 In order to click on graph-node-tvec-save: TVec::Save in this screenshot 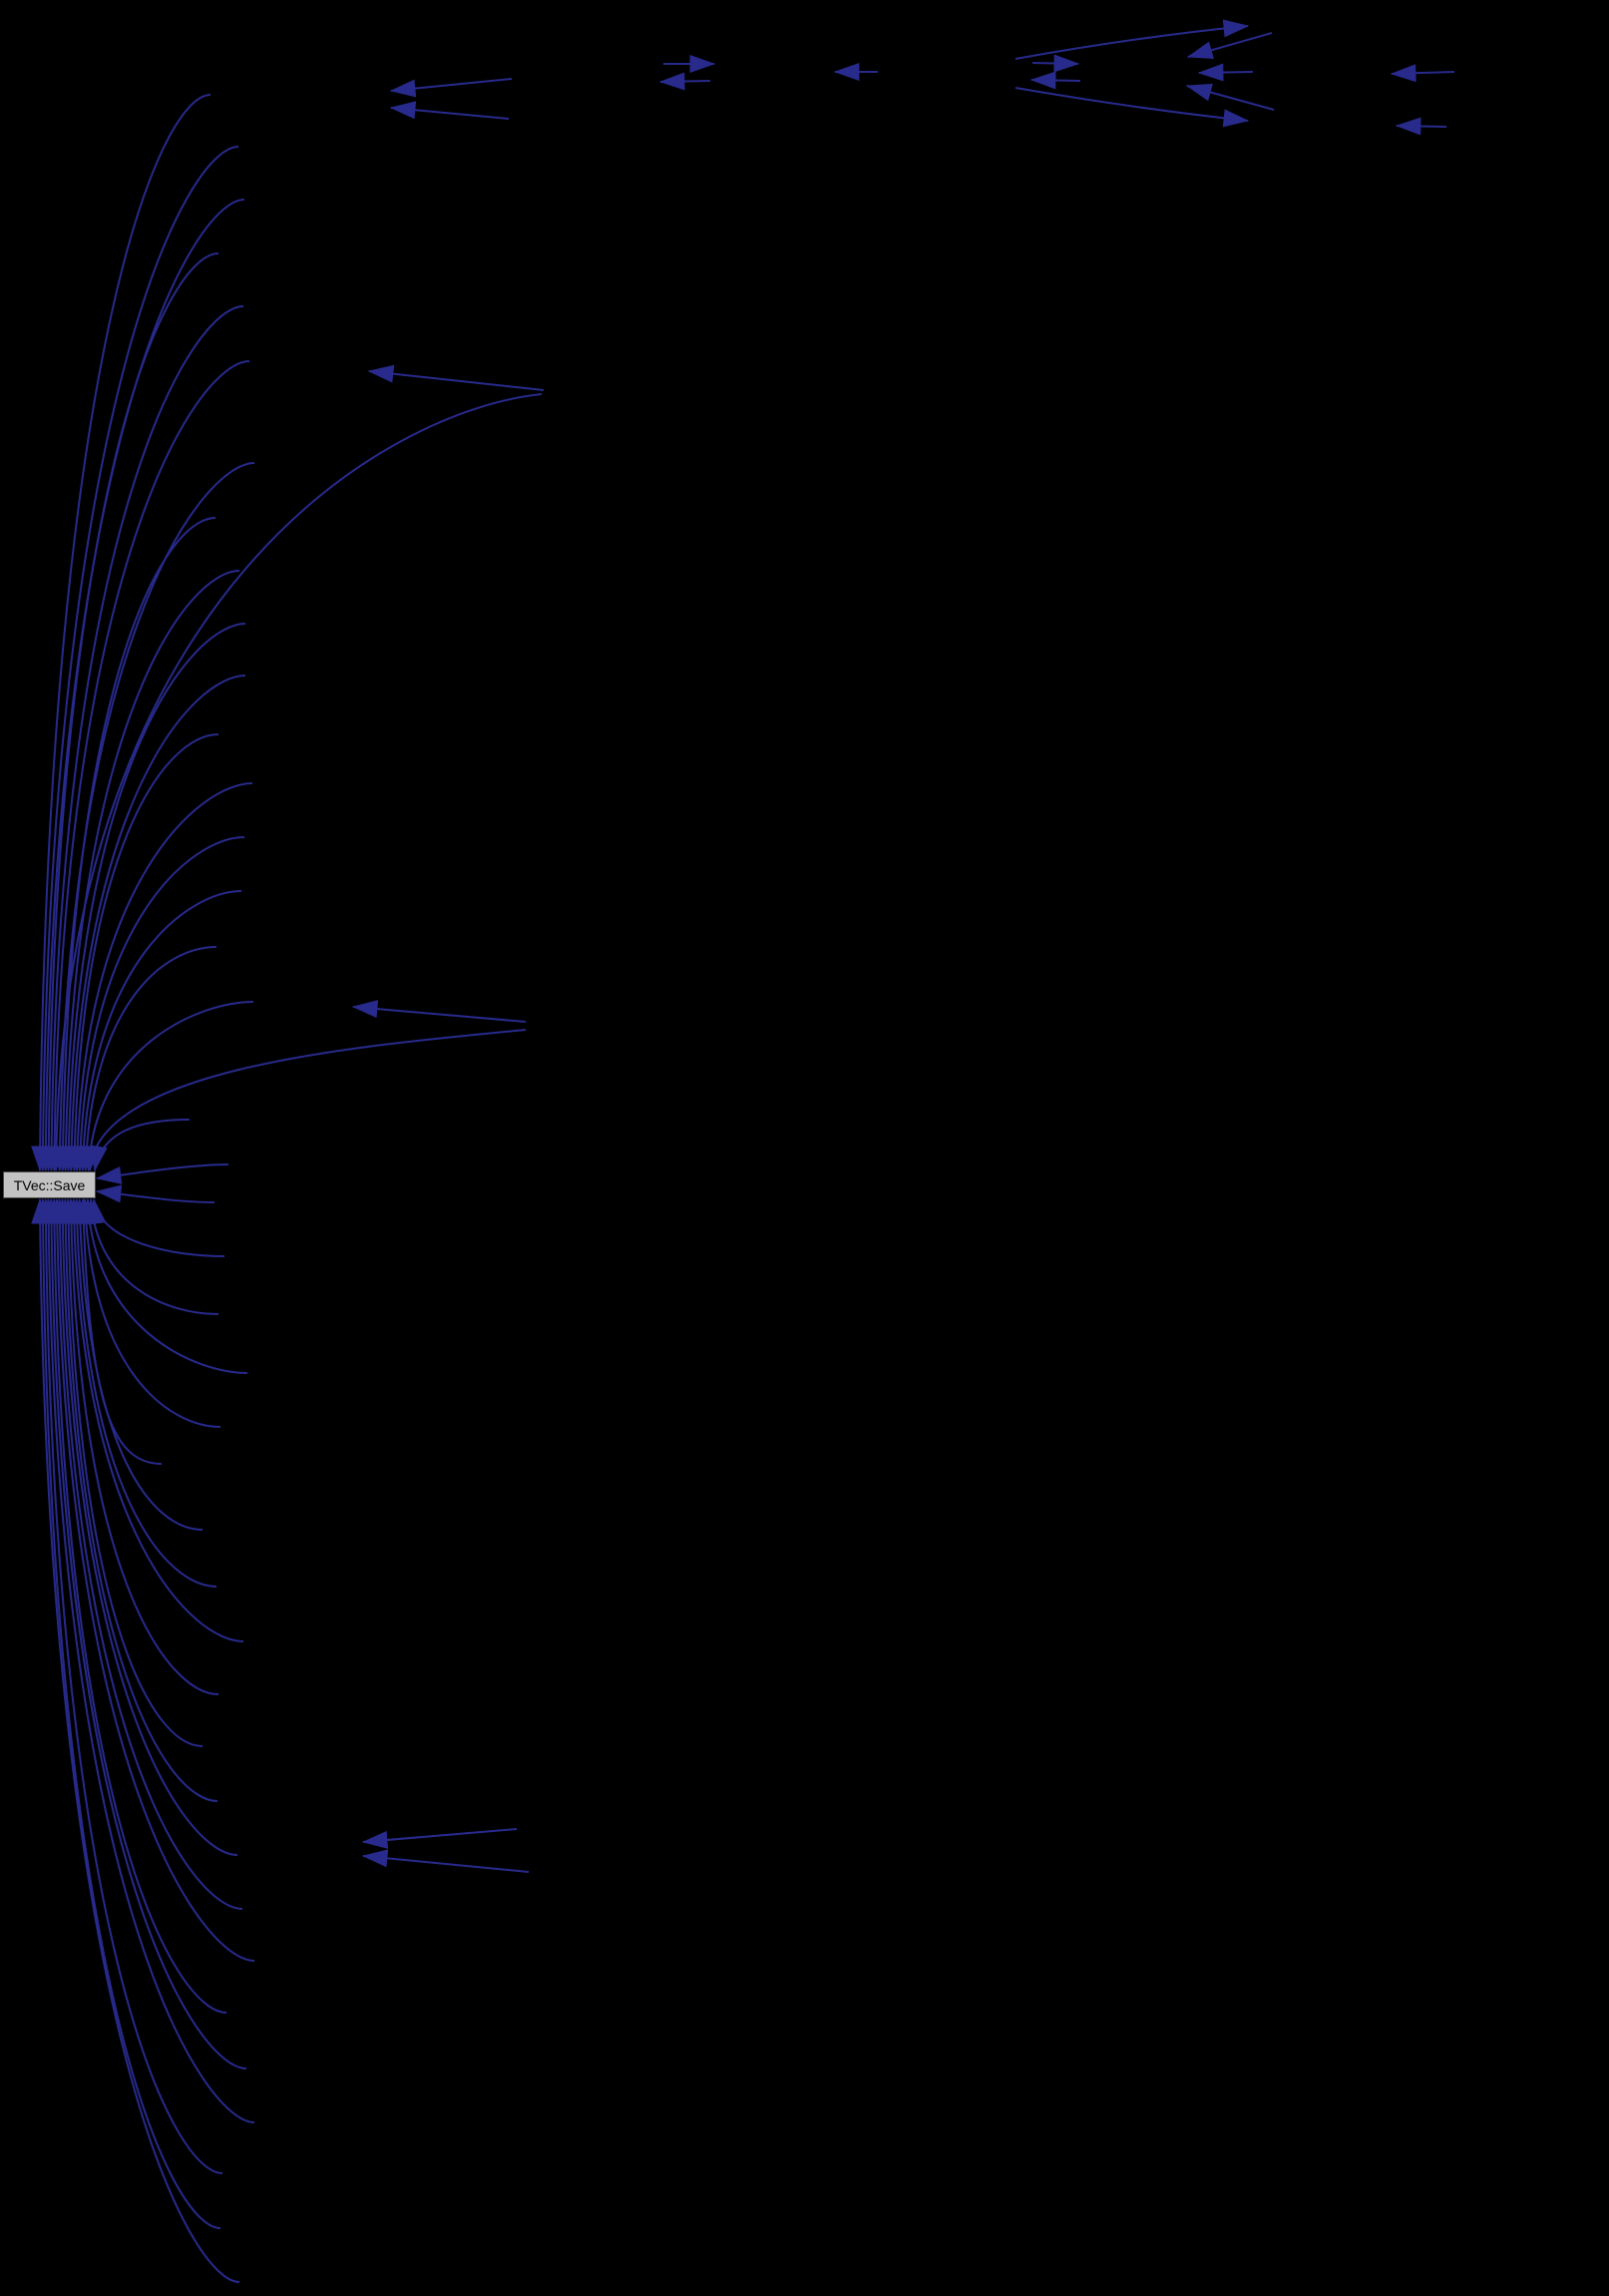, I will do `click(49, 1184)`.